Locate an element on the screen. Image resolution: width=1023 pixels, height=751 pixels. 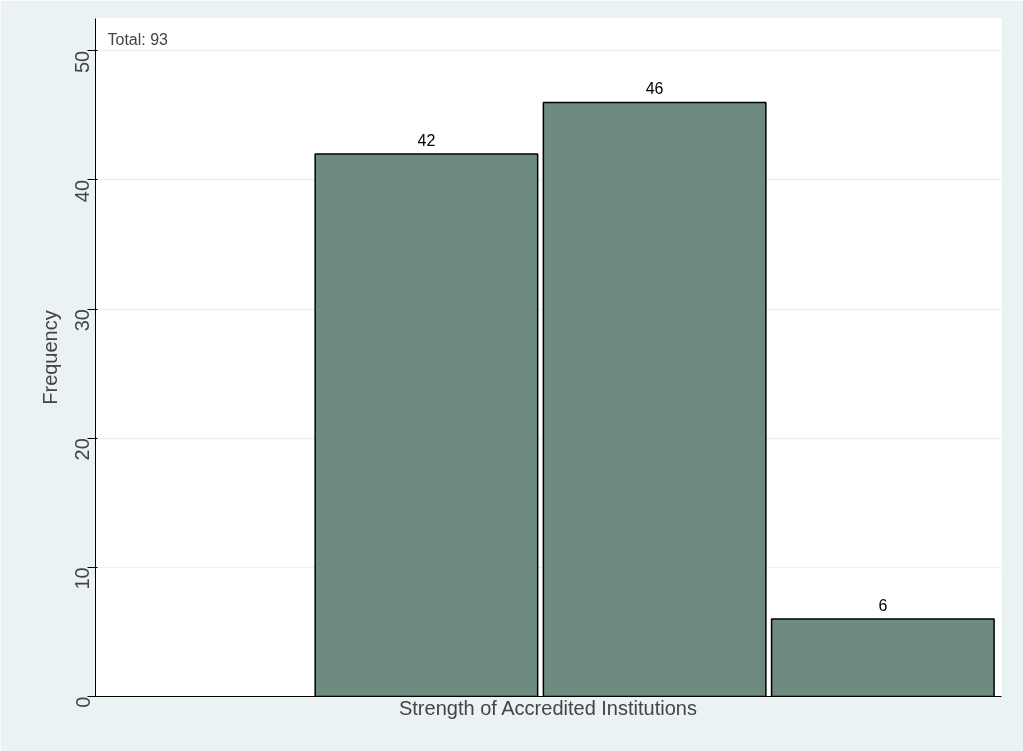
y-tick-label: 50 is located at coordinates (82, 62).